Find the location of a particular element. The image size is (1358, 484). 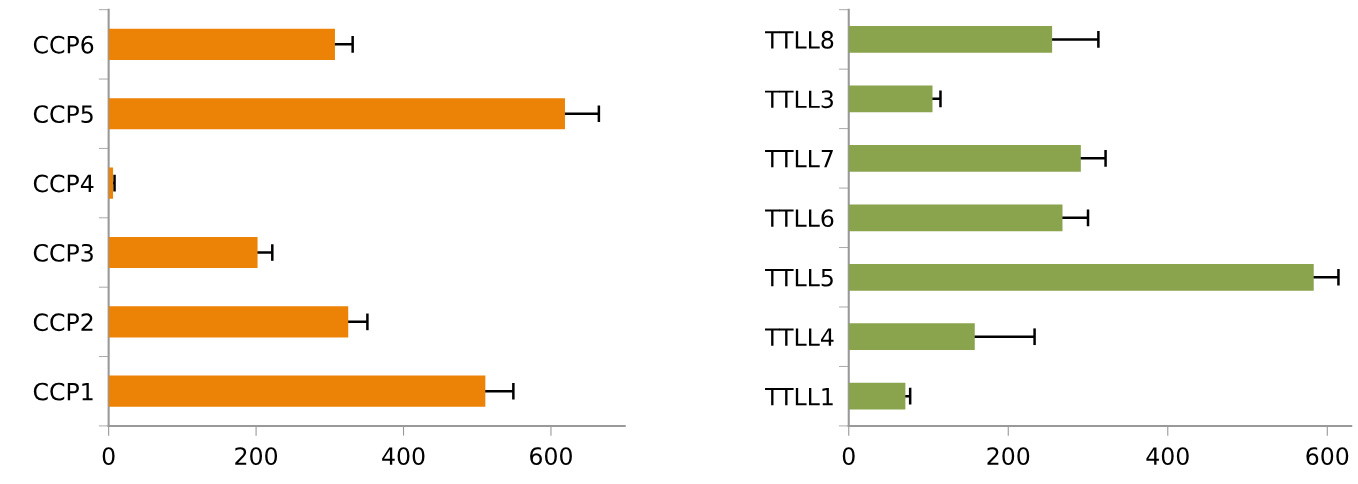

y-tick-label: TTLL8 is located at coordinates (799, 39).